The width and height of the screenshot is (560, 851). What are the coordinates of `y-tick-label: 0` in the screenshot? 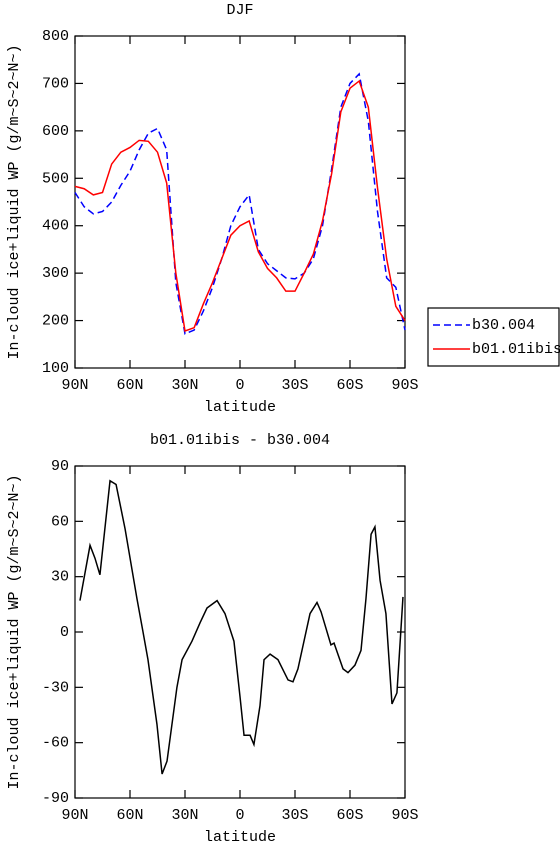 It's located at (64, 632).